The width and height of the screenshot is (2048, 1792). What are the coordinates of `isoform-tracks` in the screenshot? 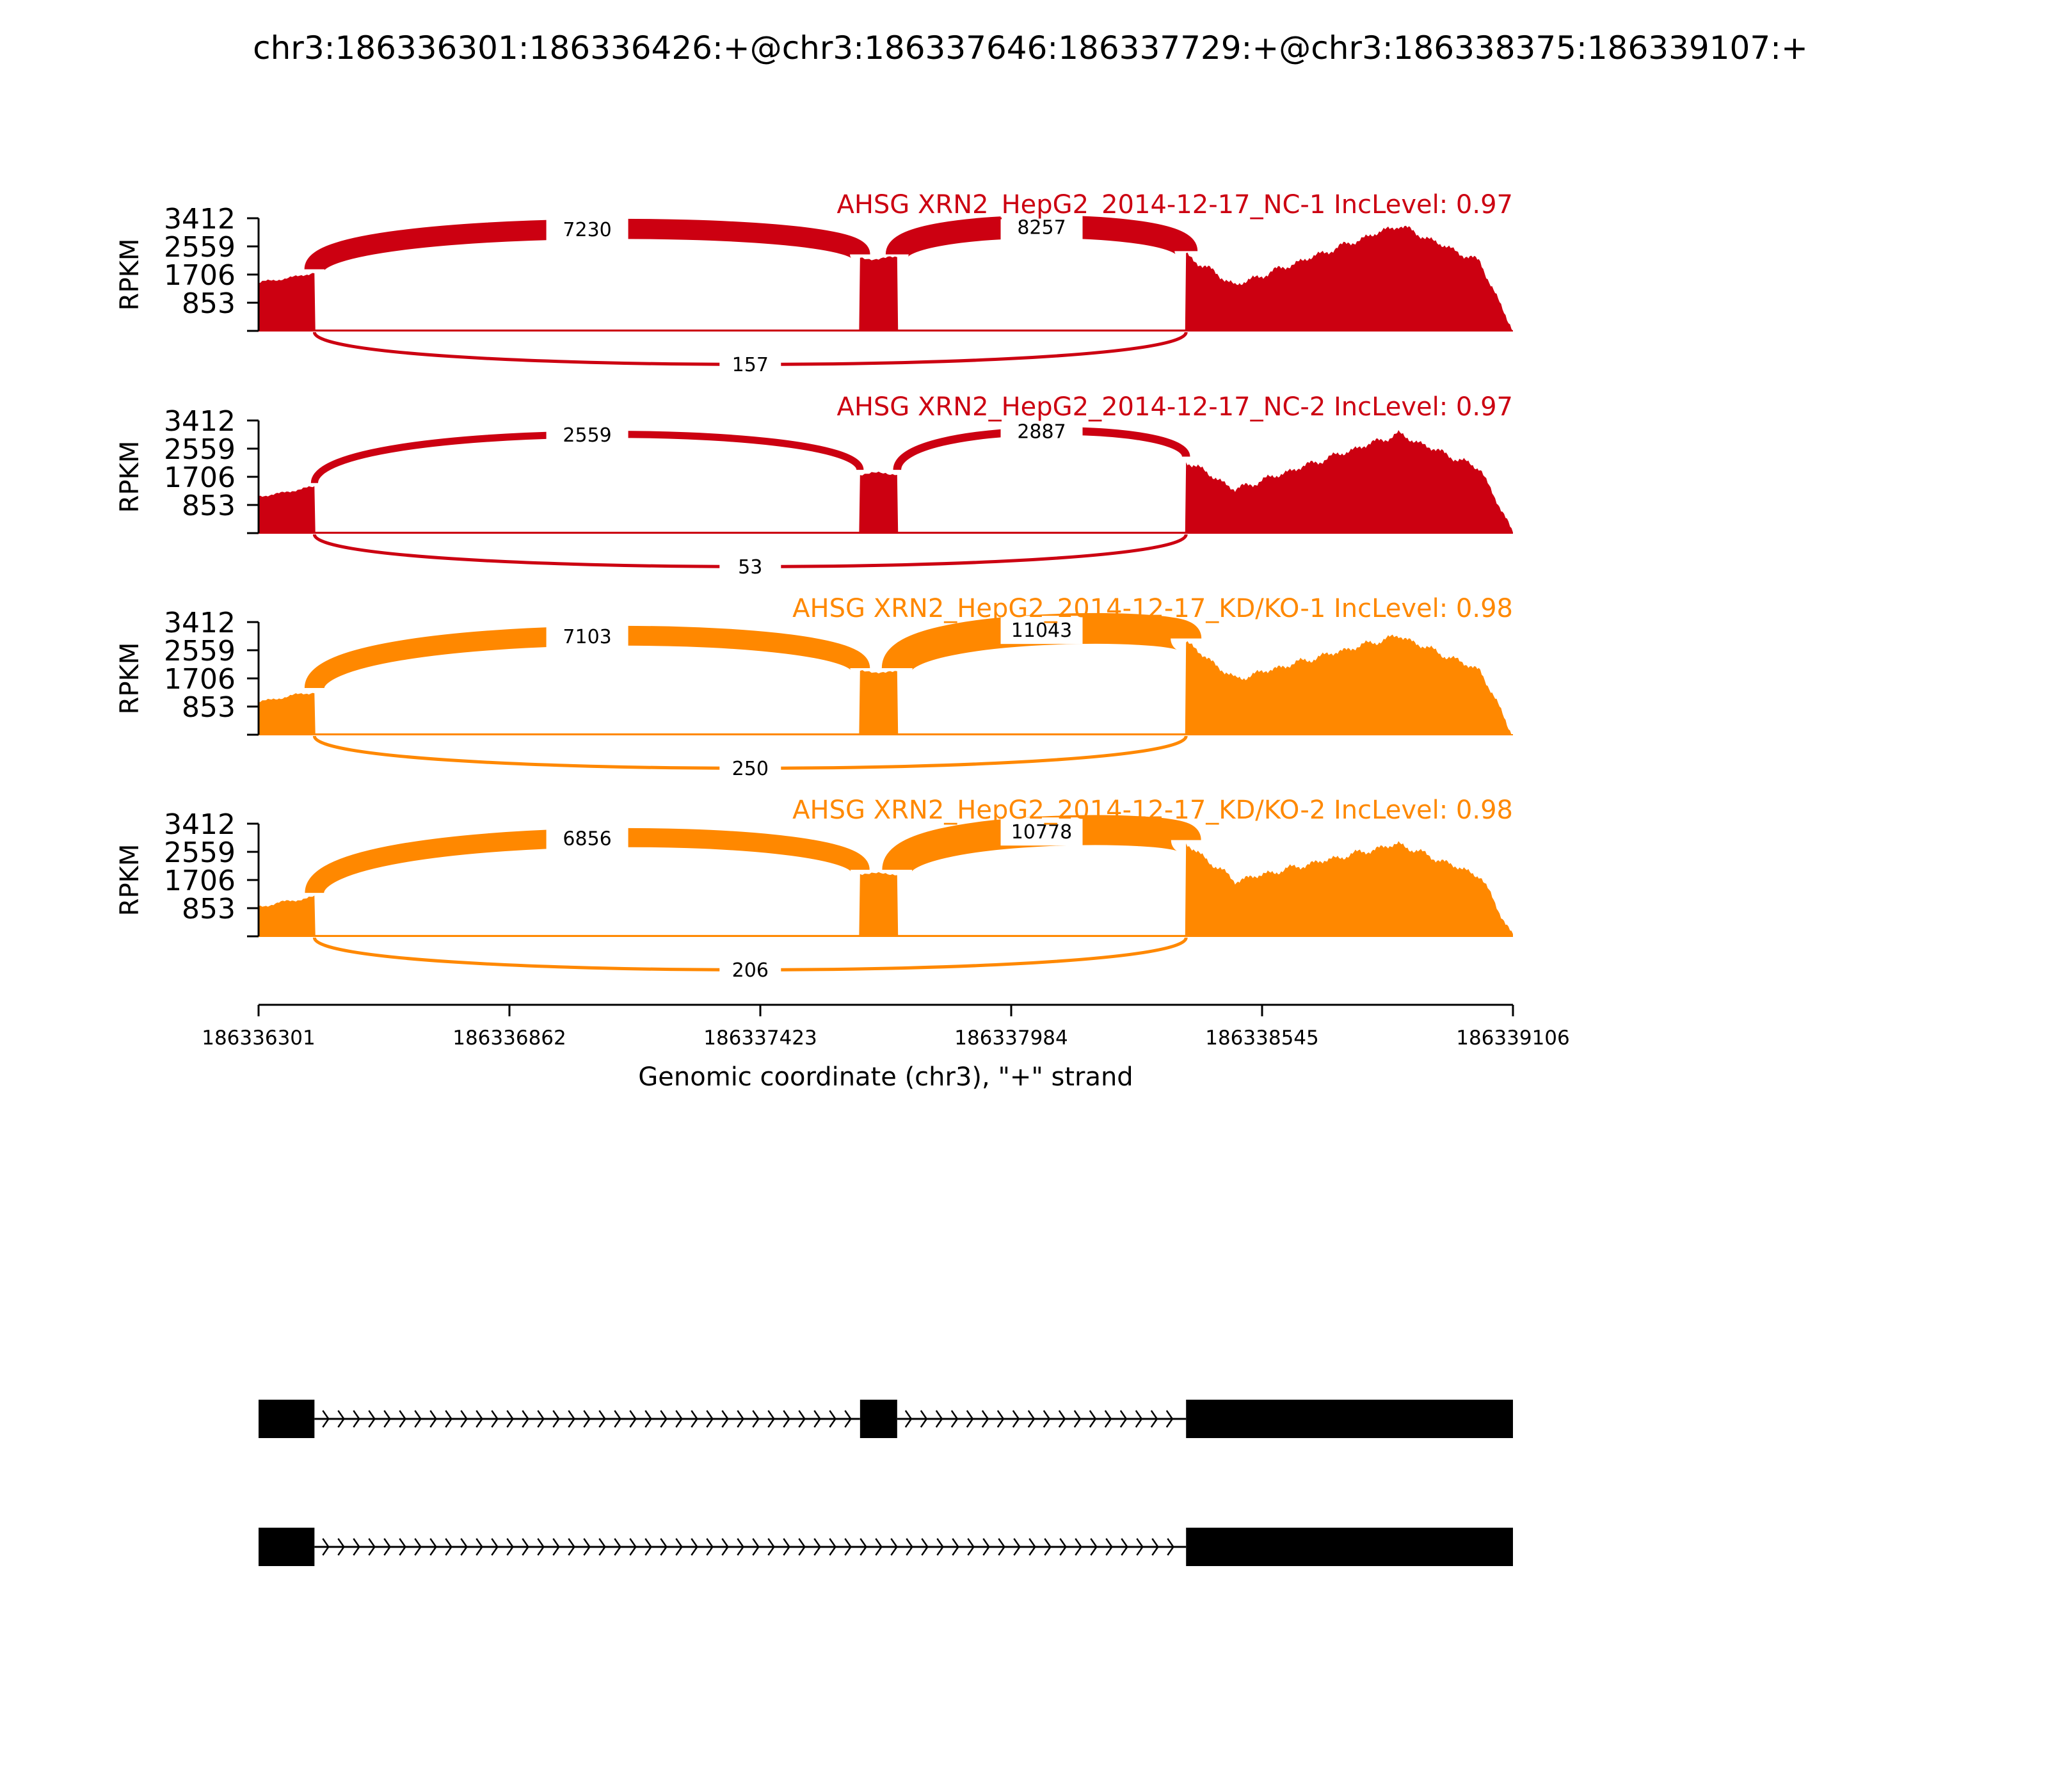 It's located at (886, 1483).